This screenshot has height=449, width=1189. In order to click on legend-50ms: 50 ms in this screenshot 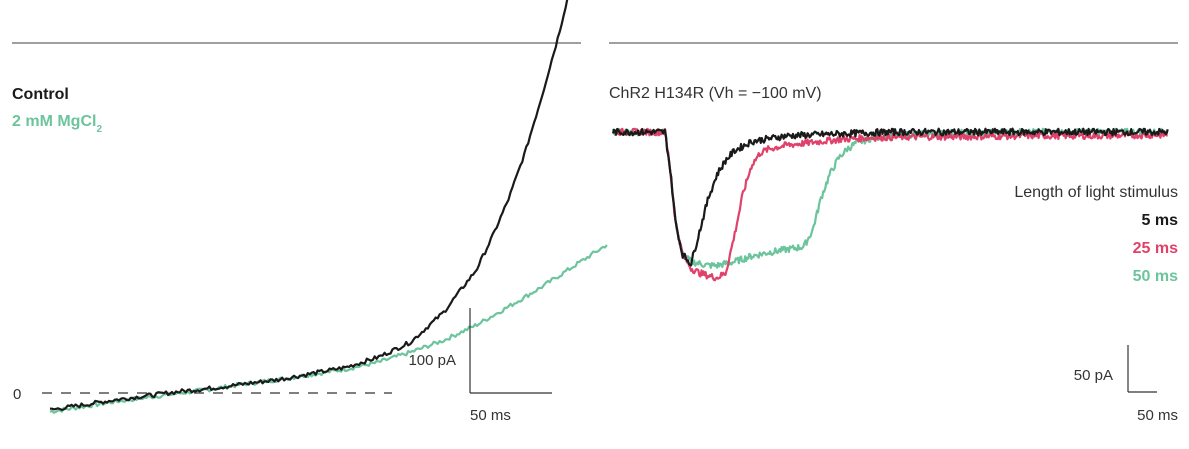, I will do `click(1155, 276)`.